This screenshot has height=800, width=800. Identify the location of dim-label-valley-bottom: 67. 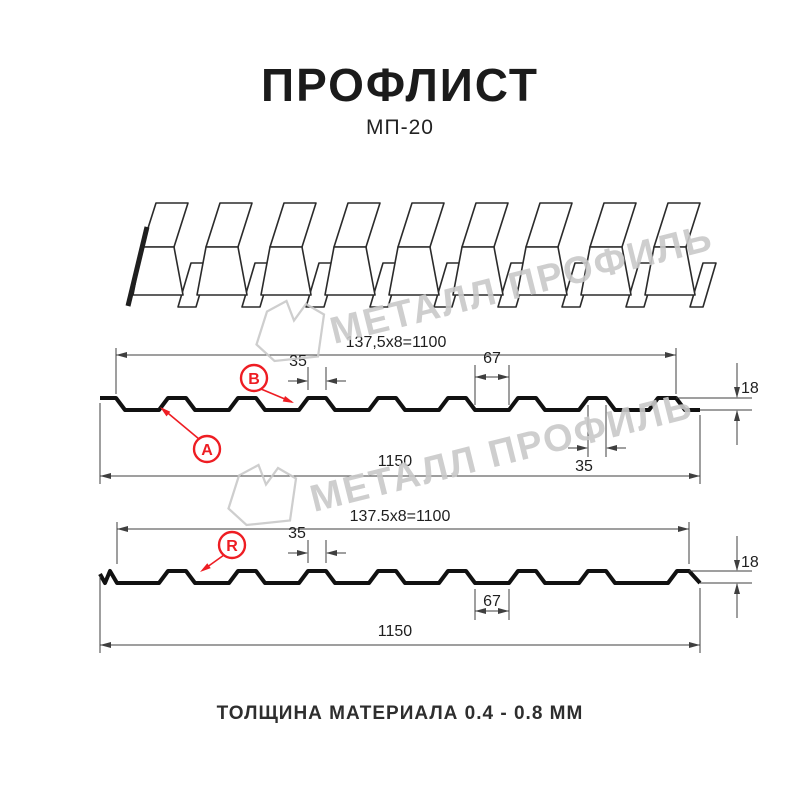
(492, 601).